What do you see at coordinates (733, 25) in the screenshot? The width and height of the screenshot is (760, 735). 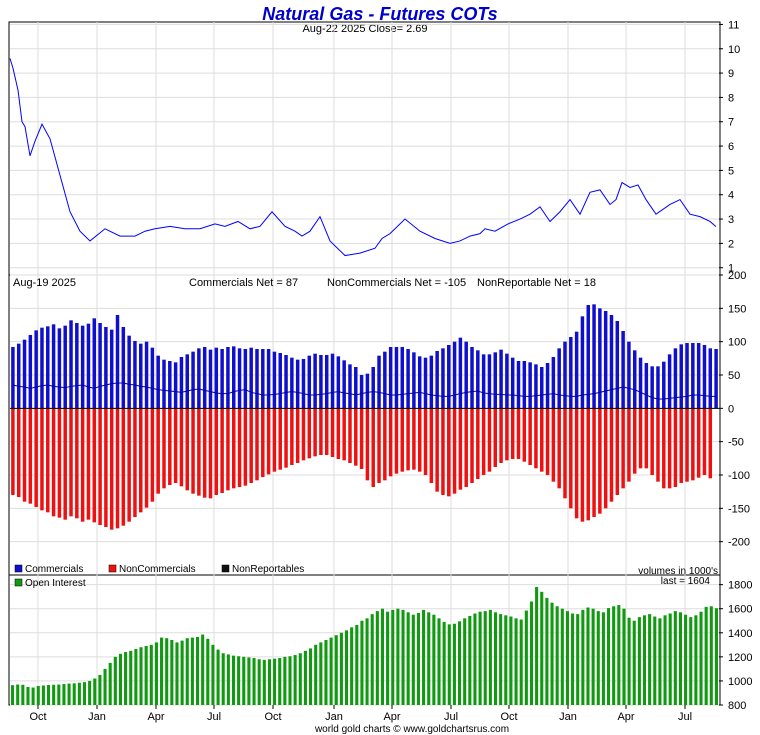 I see `price-tick-label-10: 11` at bounding box center [733, 25].